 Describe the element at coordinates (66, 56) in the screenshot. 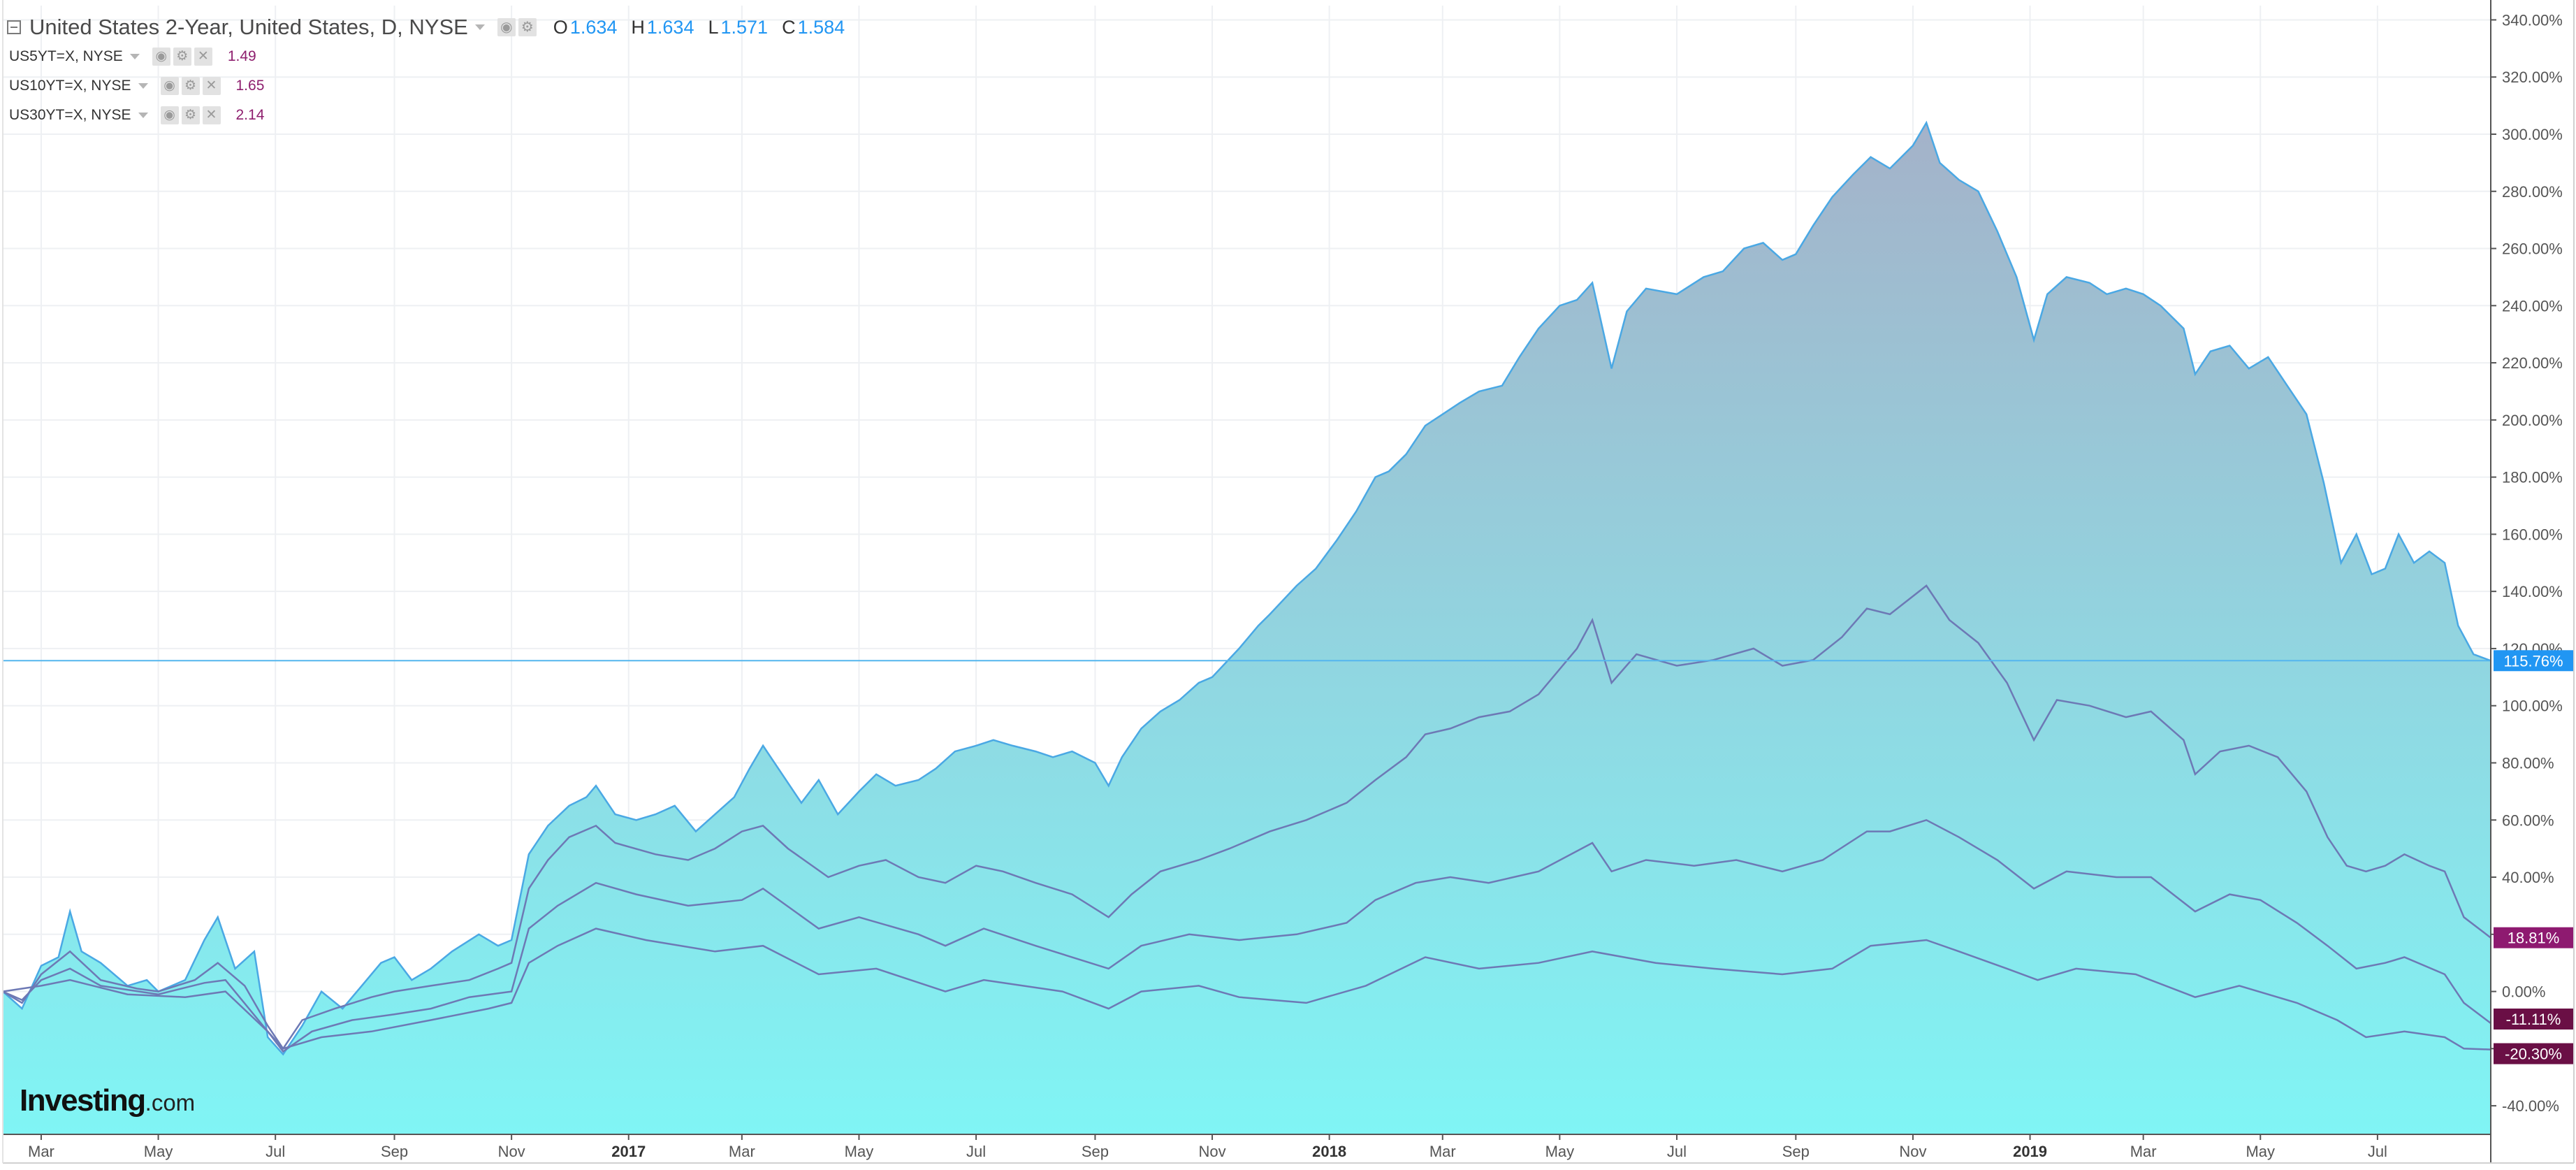

I see `legend-series-label: US5YT=X, NYSE` at that location.